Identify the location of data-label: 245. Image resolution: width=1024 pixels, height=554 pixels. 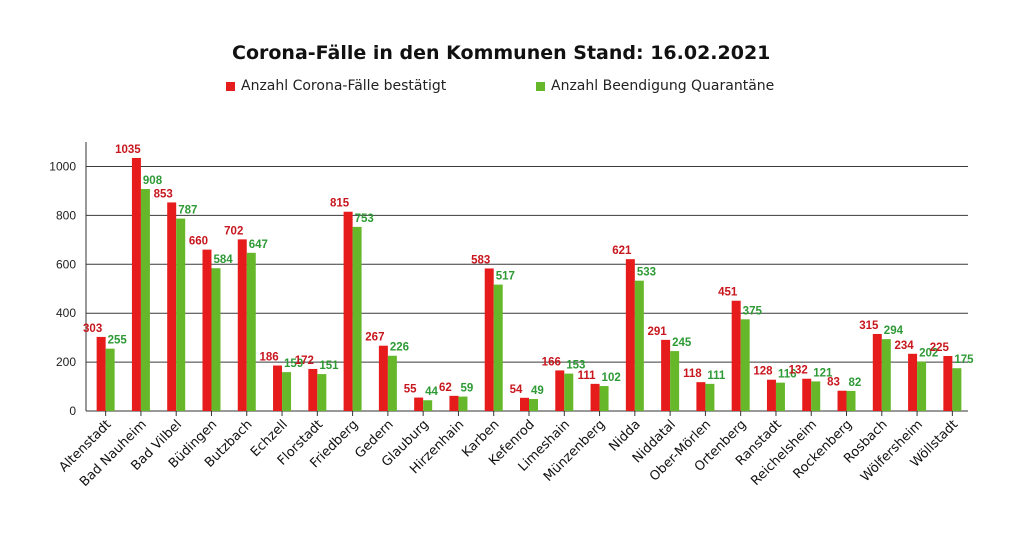
(682, 343).